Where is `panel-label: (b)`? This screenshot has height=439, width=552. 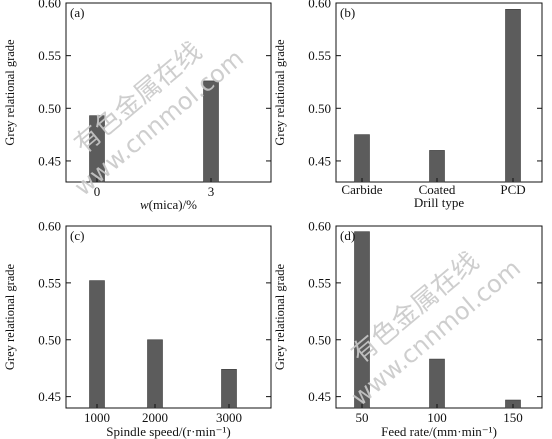 panel-label: (b) is located at coordinates (347, 12).